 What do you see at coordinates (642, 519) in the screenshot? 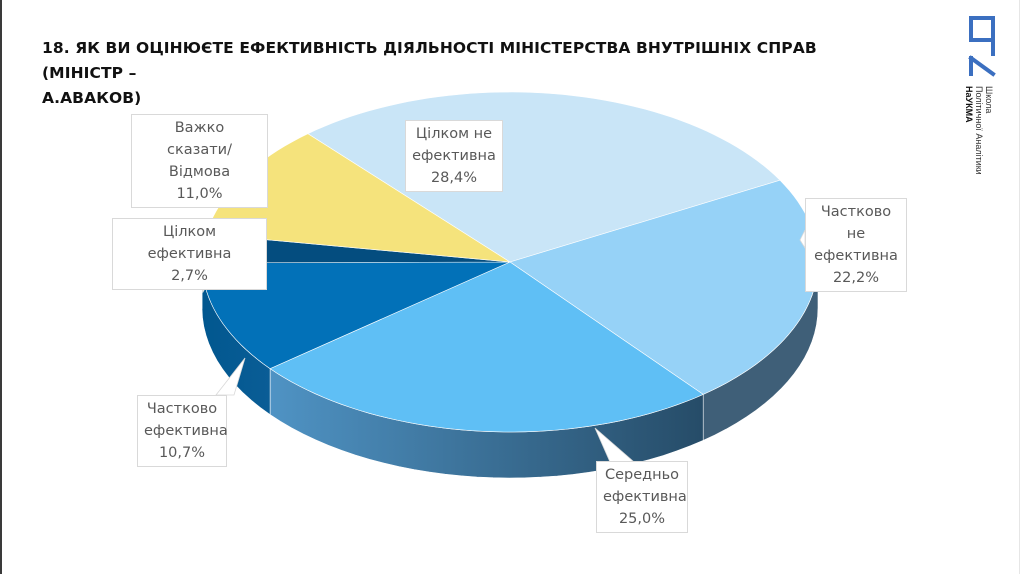
I see `callout-value: 25,0%` at bounding box center [642, 519].